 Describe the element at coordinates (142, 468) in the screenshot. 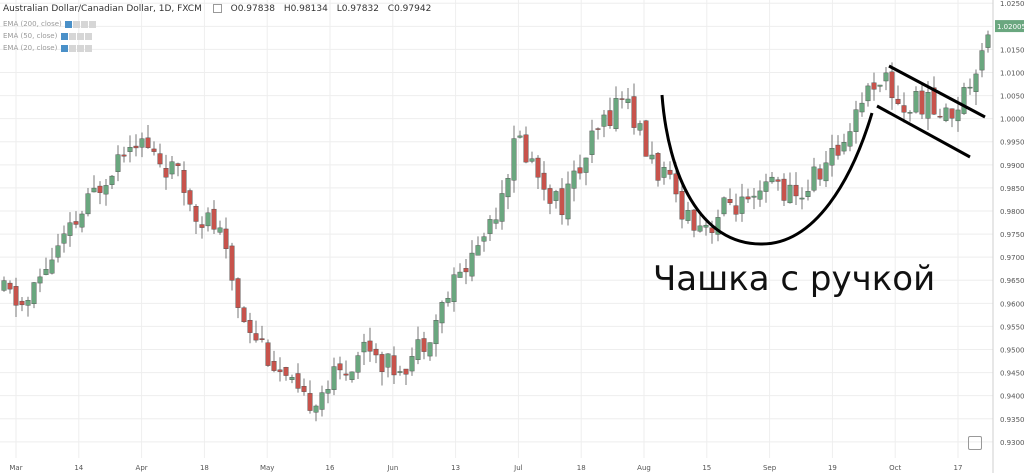

I see `x-tick-label: Apr` at that location.